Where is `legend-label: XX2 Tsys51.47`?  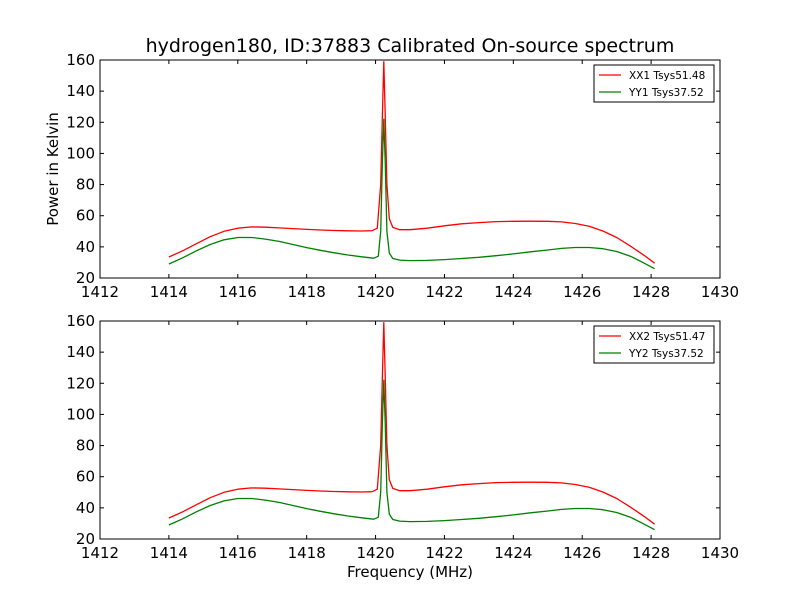 legend-label: XX2 Tsys51.47 is located at coordinates (667, 337).